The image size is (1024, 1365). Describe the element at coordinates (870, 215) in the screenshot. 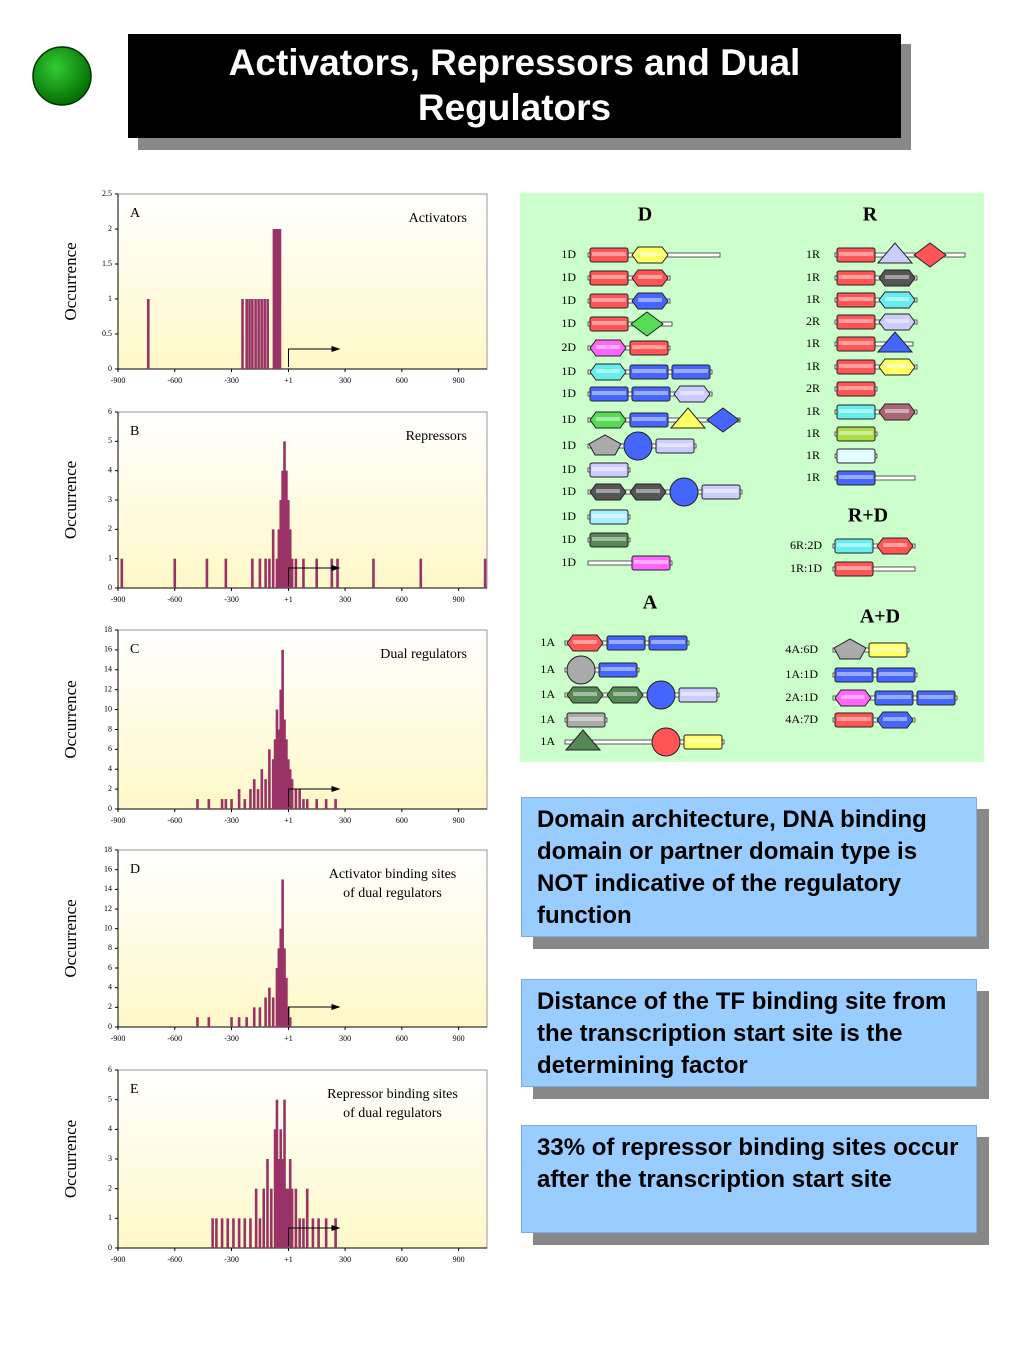

I see `section-title: R` at that location.